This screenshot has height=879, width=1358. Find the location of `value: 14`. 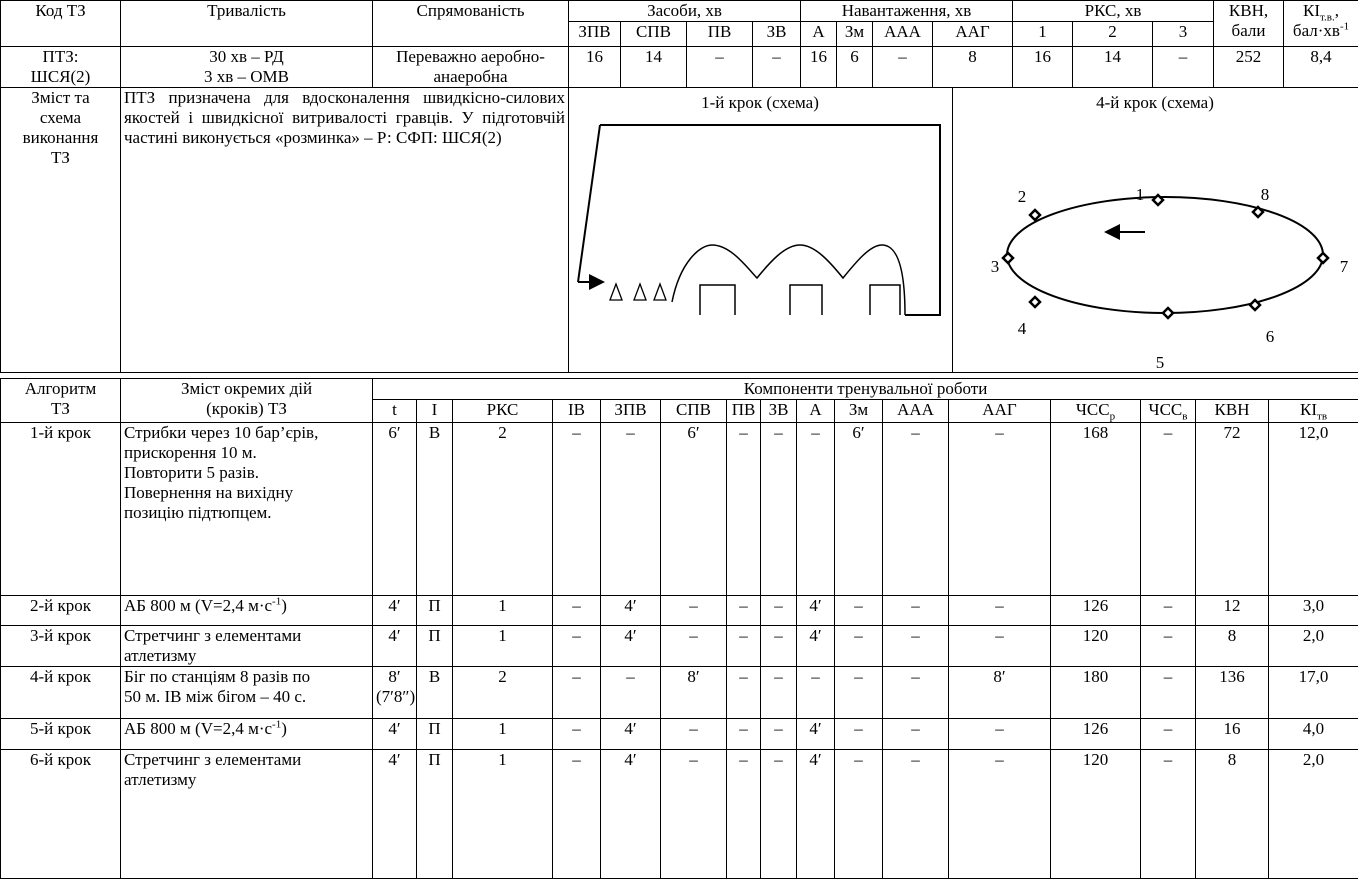

value: 14 is located at coordinates (653, 67).